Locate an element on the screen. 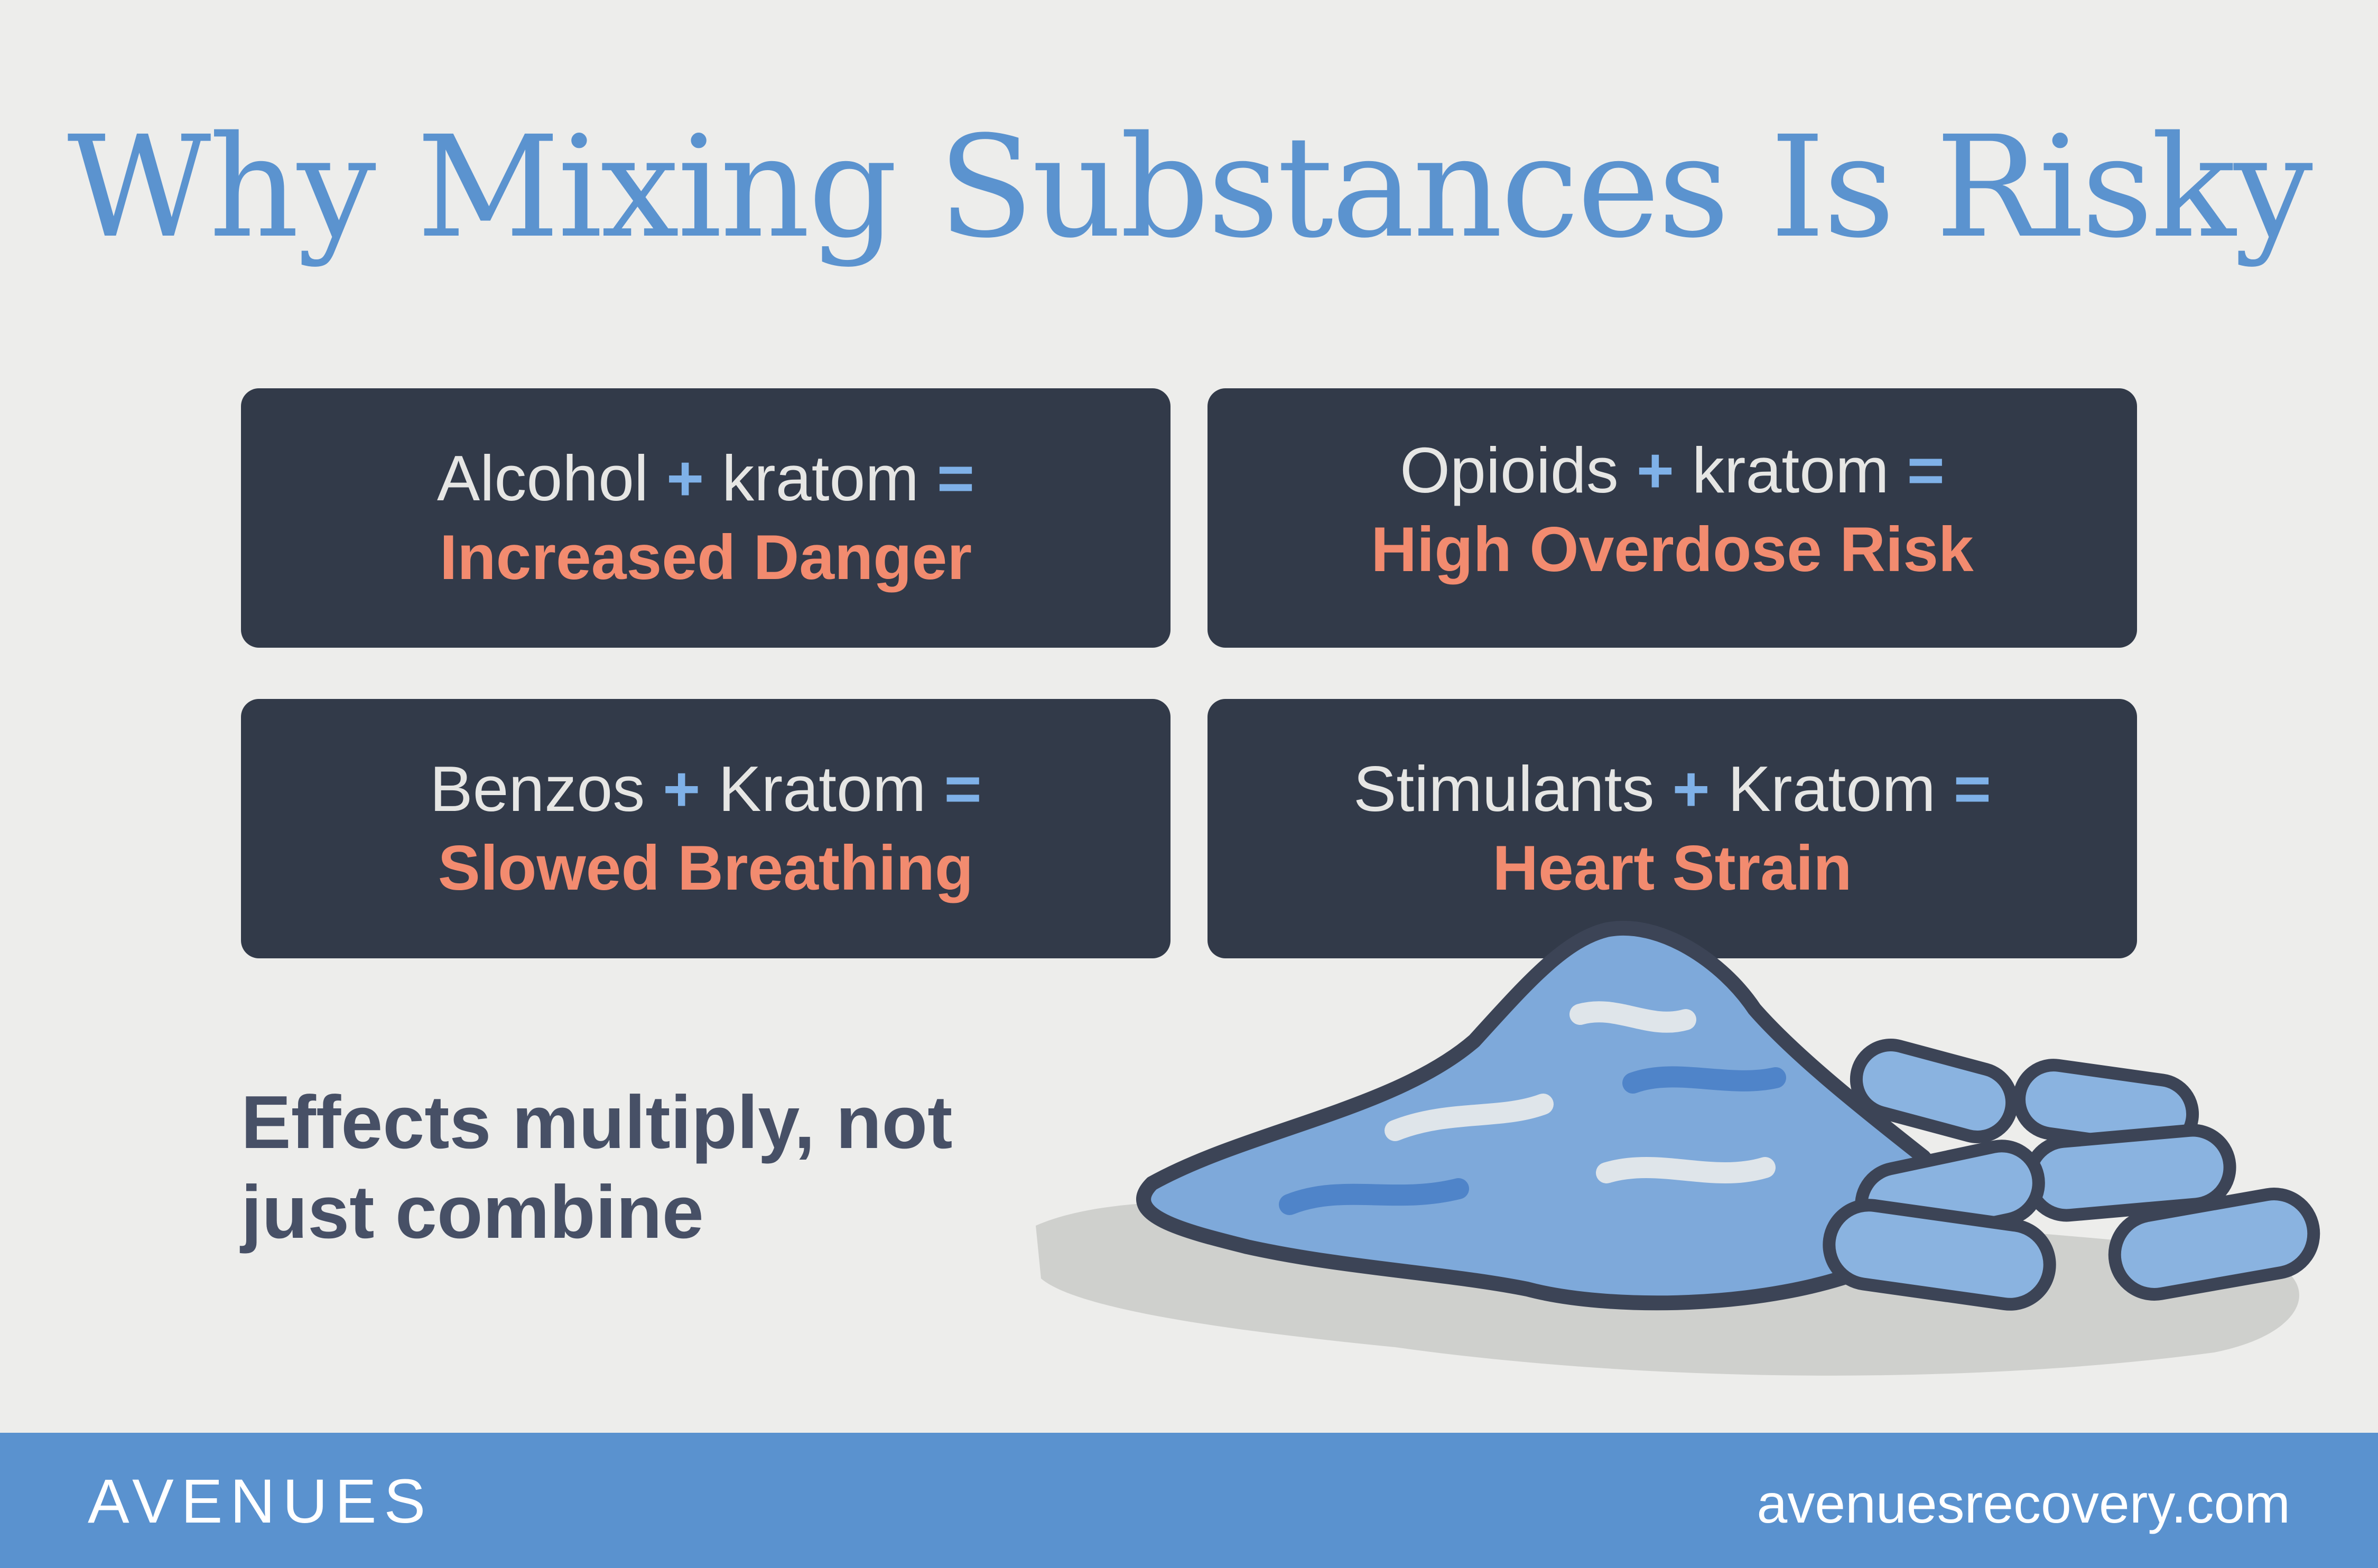 The height and width of the screenshot is (1568, 2378). powder-shade is located at coordinates (1533, 1140).